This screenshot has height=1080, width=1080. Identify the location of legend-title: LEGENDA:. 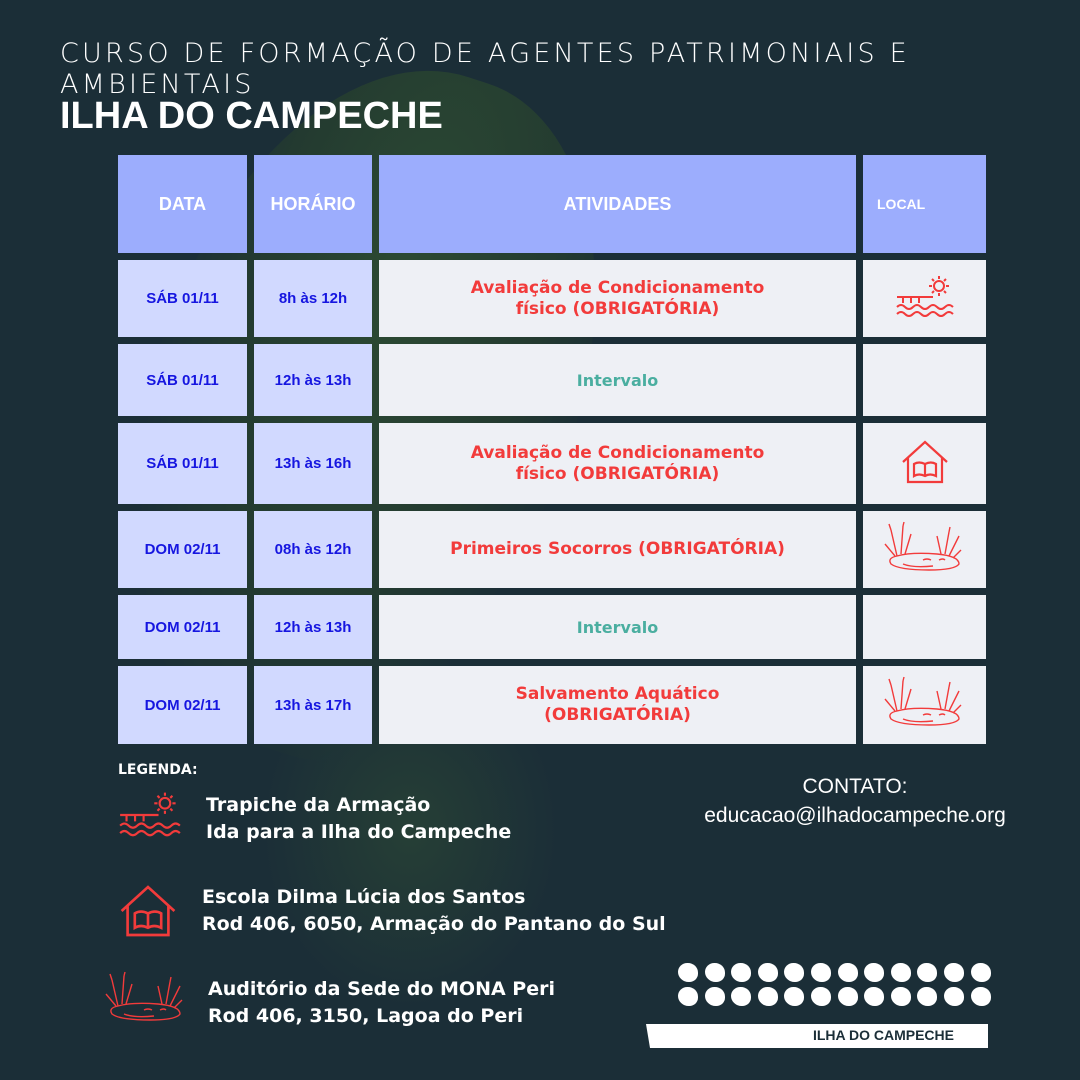
(158, 770).